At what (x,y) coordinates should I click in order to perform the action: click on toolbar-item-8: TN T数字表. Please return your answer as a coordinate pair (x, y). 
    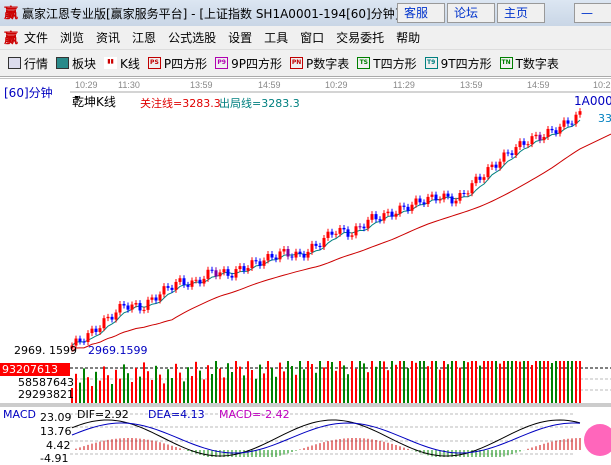
    Looking at the image, I should click on (529, 63).